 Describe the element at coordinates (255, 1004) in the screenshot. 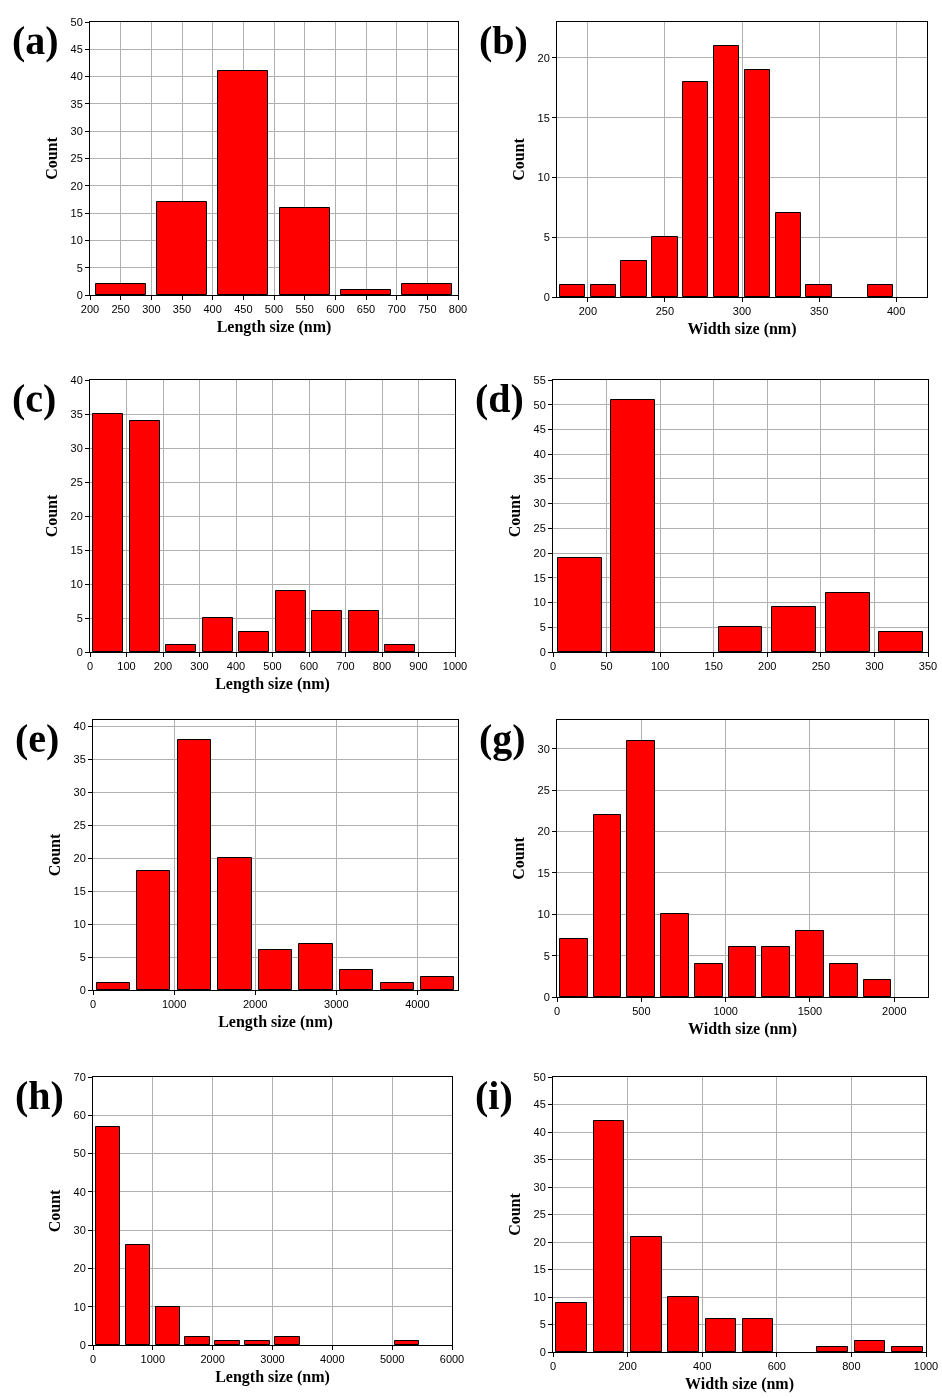

I see `x-tick-label: 2000` at that location.